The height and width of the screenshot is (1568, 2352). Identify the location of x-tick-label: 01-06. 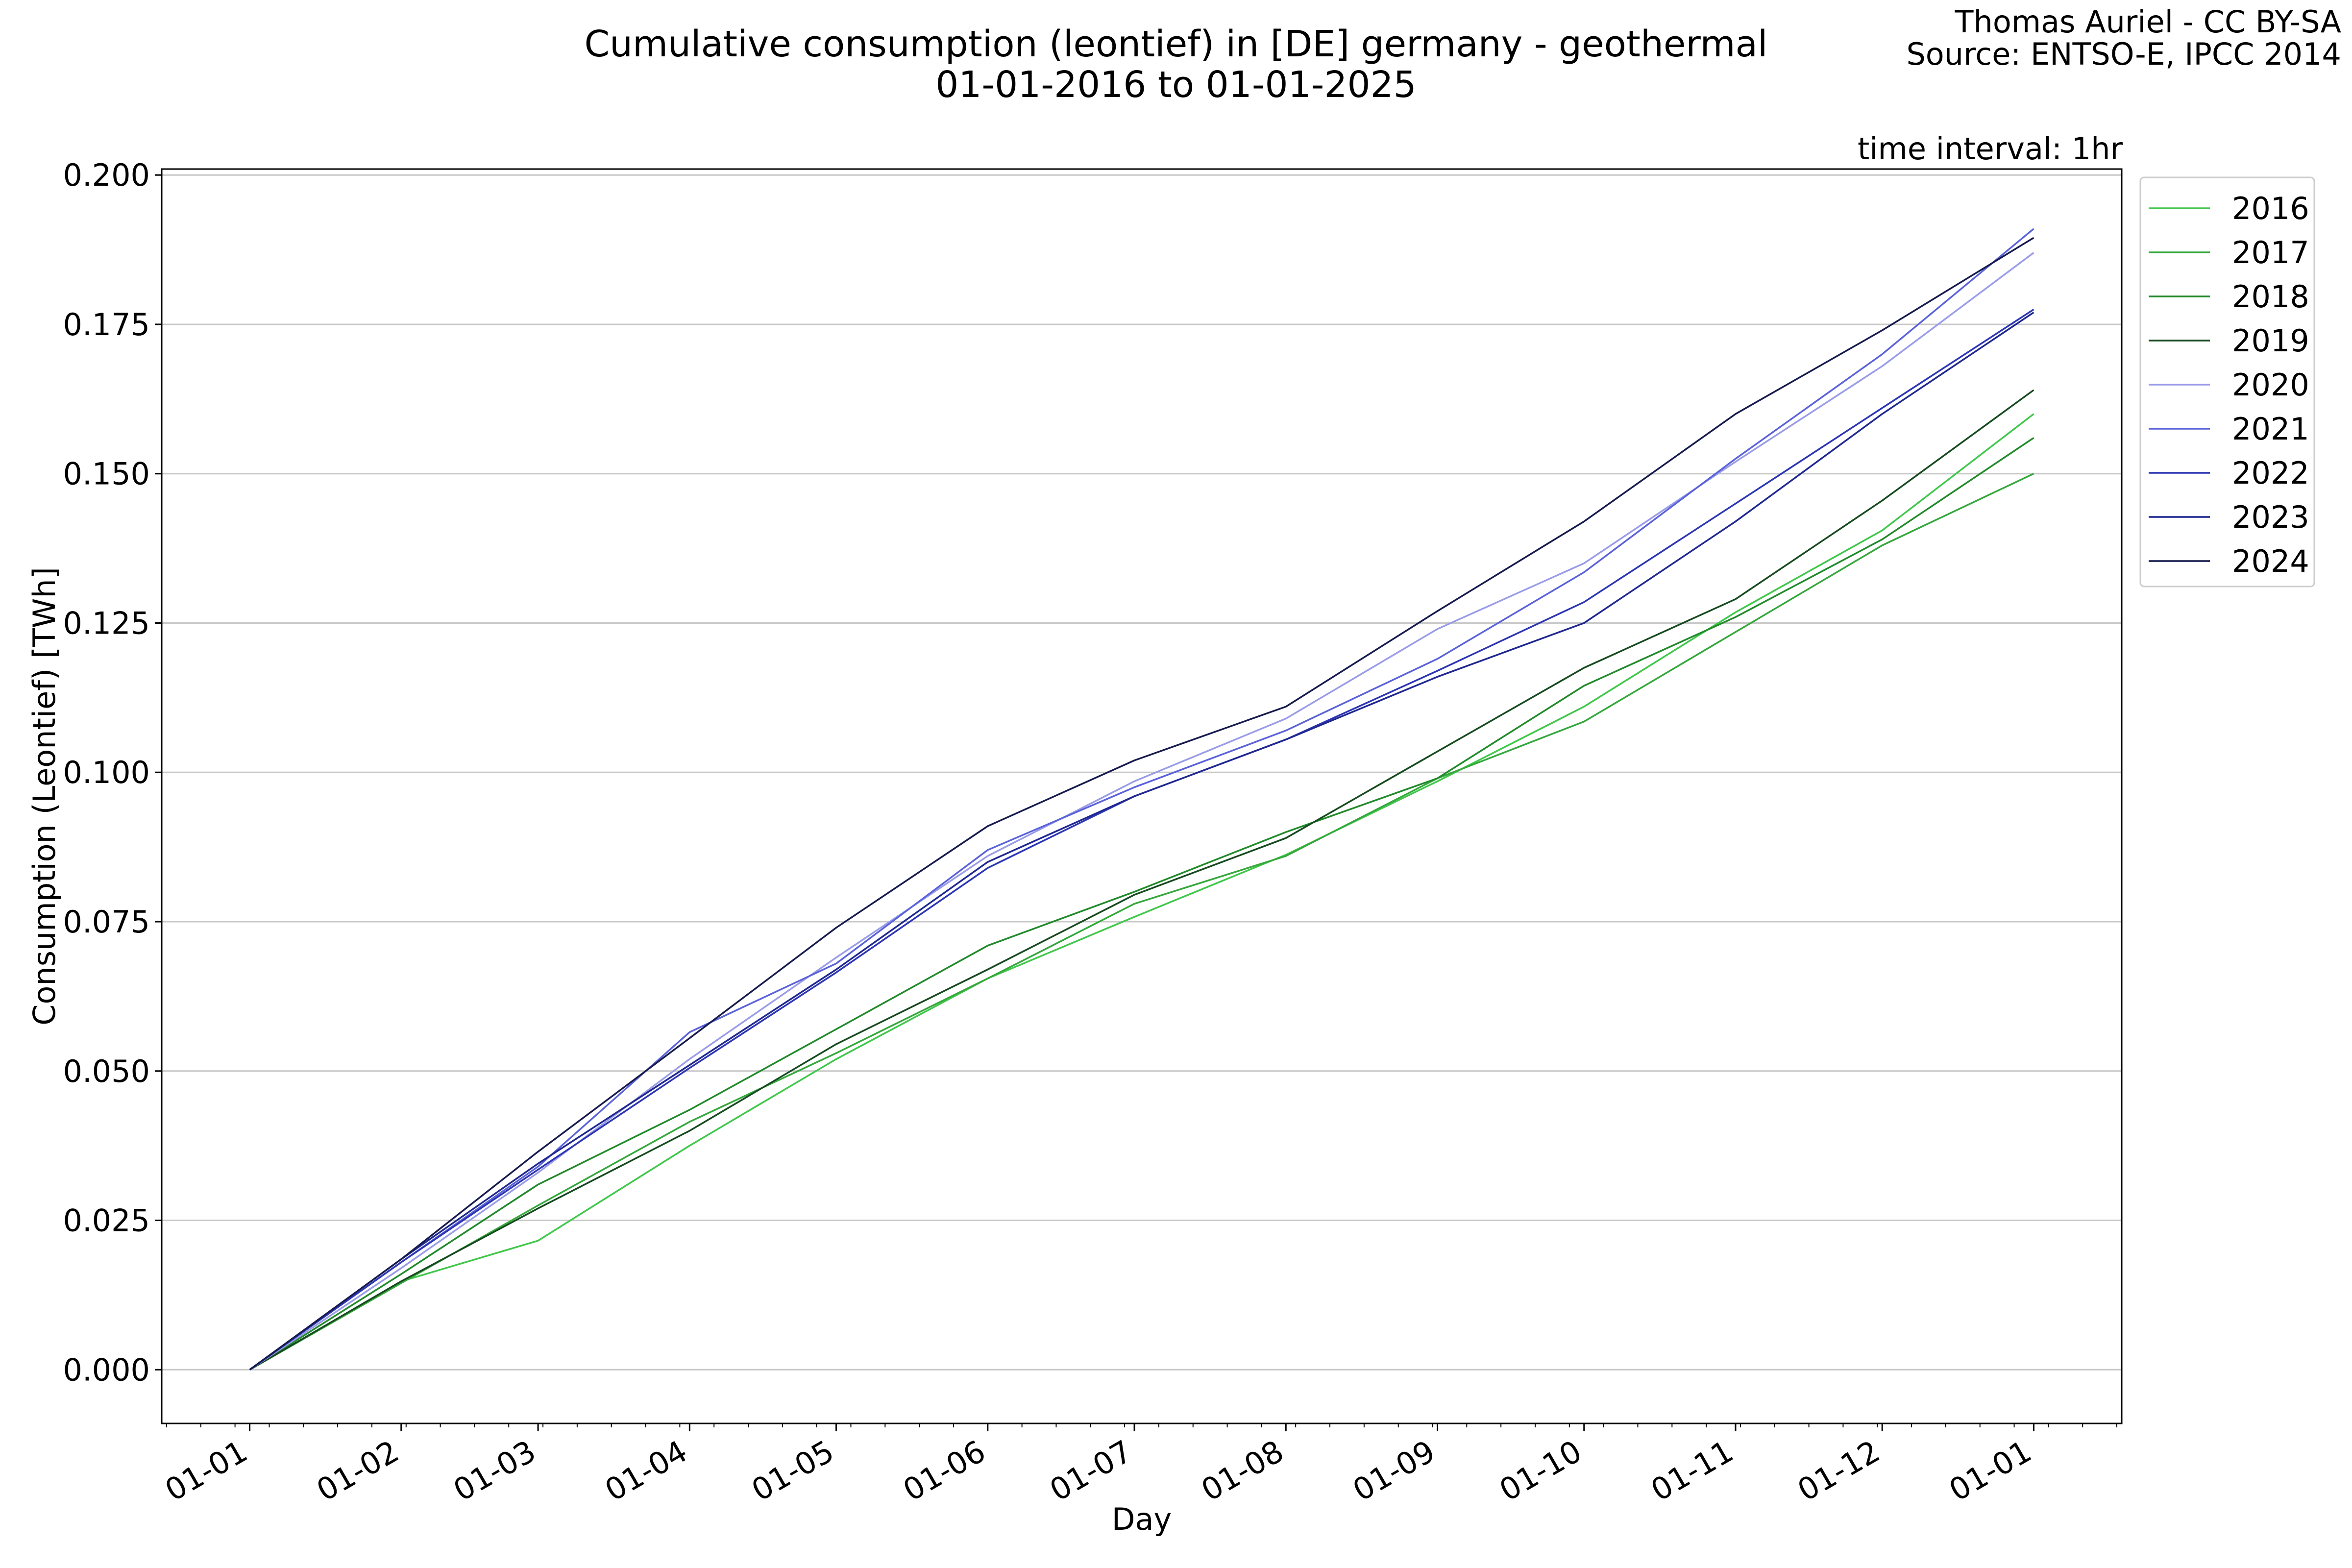
(944, 1470).